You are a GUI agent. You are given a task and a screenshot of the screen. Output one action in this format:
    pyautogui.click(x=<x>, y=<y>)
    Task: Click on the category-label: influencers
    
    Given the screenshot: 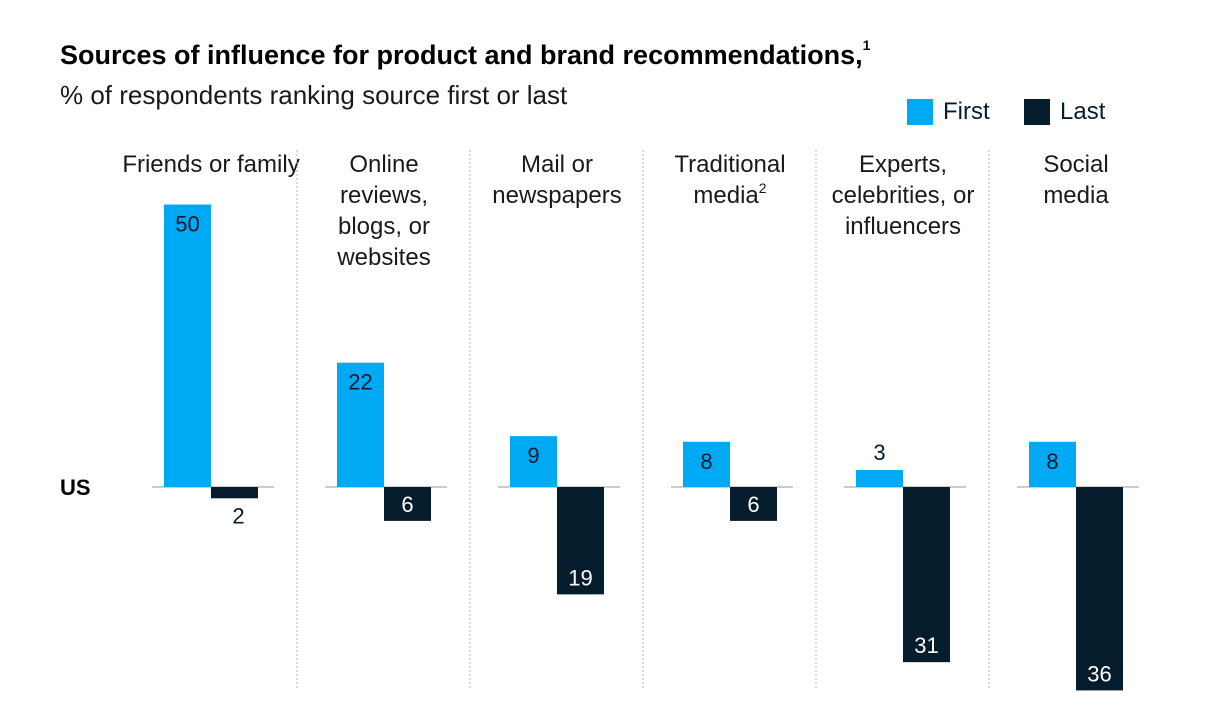 What is the action you would take?
    pyautogui.click(x=903, y=226)
    